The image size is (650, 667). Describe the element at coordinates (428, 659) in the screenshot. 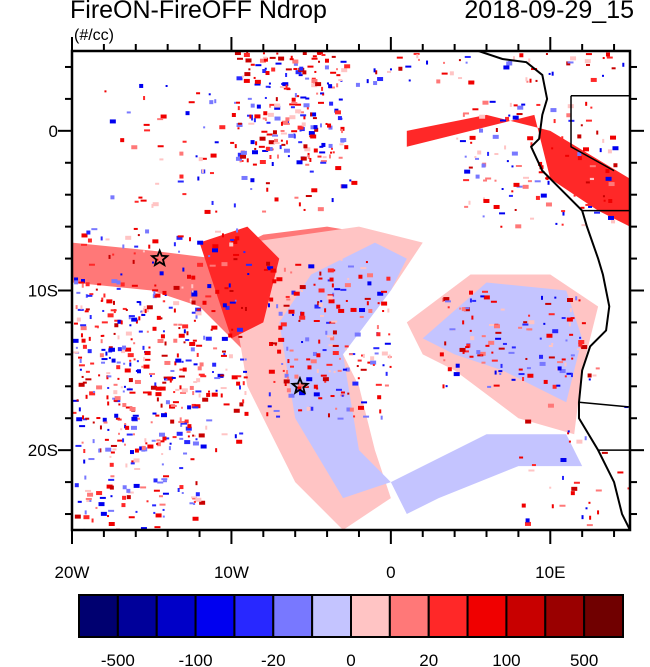

I see `colorbar-label: 20` at that location.